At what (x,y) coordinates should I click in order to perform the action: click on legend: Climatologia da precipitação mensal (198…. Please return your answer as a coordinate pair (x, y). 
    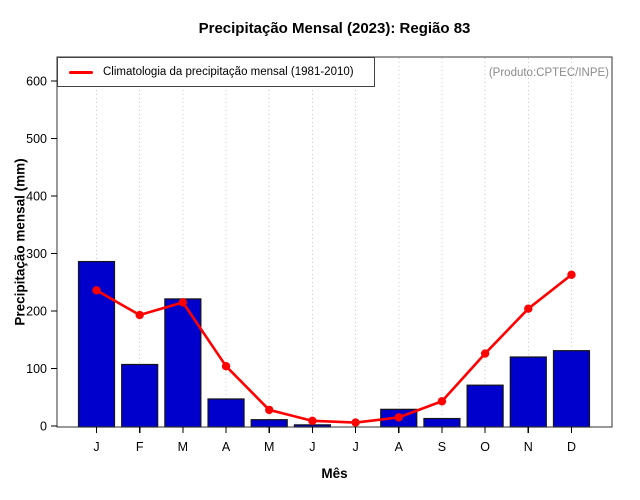
    Looking at the image, I should click on (216, 72).